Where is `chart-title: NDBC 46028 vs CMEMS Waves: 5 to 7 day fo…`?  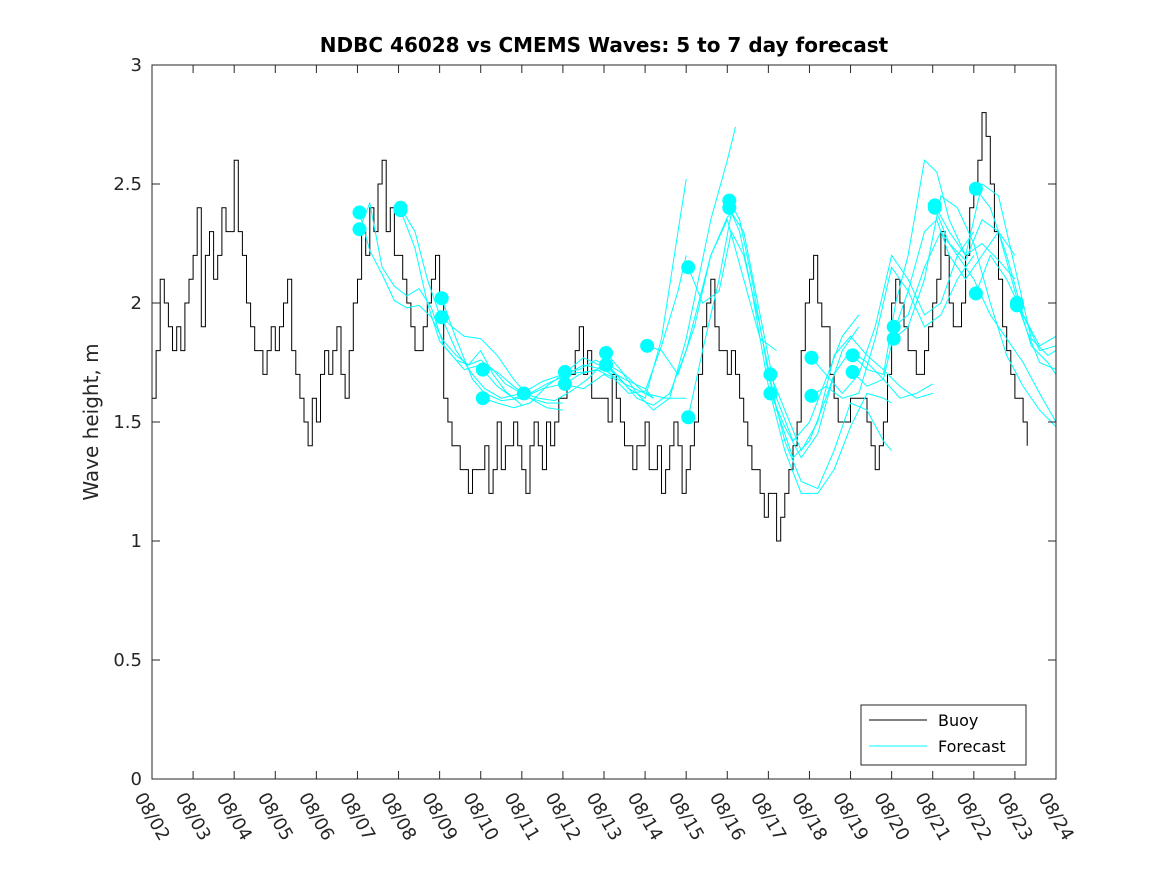 chart-title: NDBC 46028 vs CMEMS Waves: 5 to 7 day fo… is located at coordinates (604, 45).